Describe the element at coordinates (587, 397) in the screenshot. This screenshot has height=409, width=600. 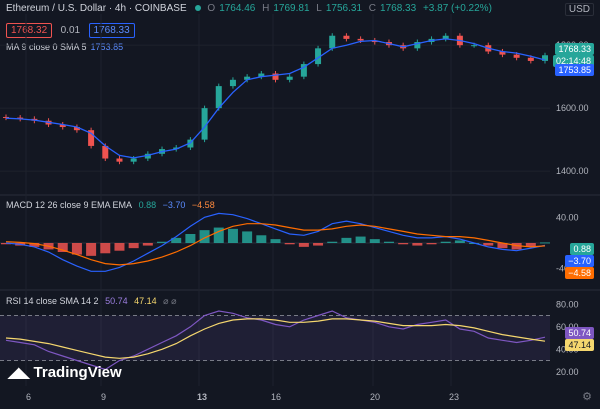
I see `settings-gear-icon: ⚙` at that location.